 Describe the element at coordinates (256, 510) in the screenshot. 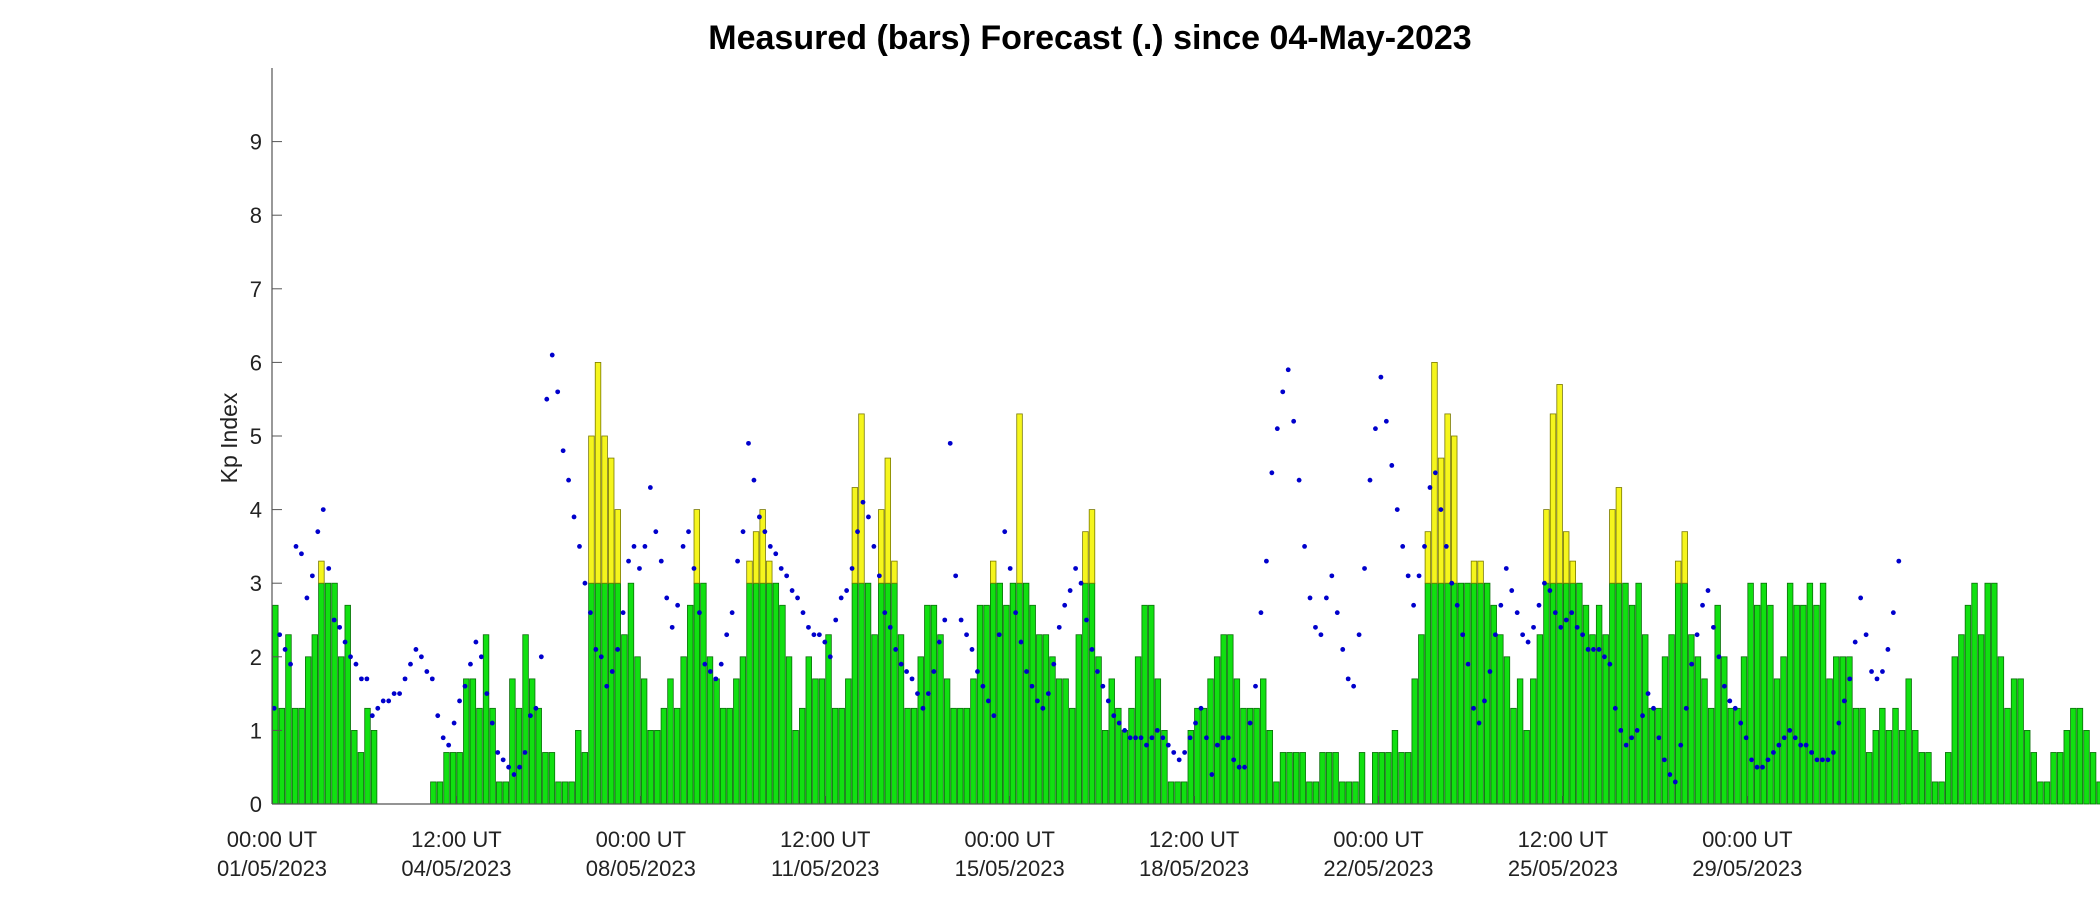

I see `y-tick-label: 4` at that location.